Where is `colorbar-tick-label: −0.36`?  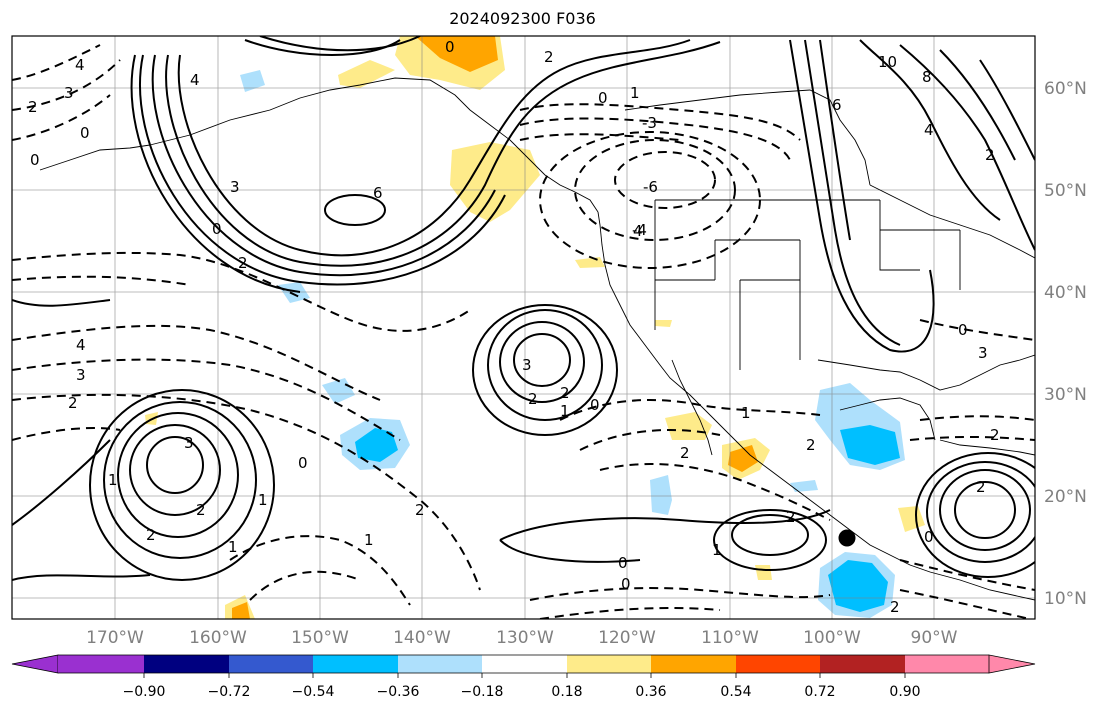
colorbar-tick-label: −0.36 is located at coordinates (398, 692).